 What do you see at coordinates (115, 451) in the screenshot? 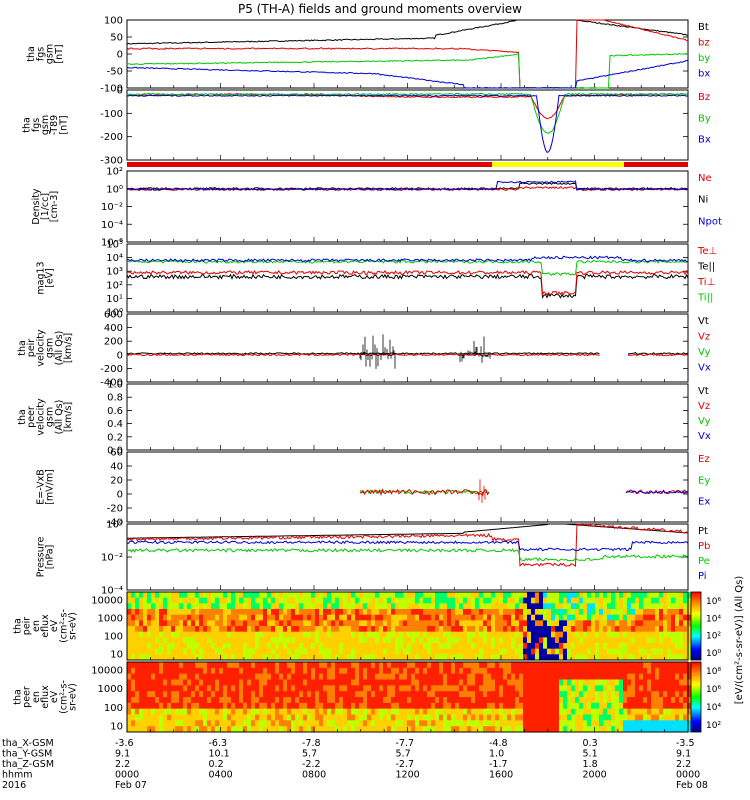
I see `y-tick-label: 0.0` at bounding box center [115, 451].